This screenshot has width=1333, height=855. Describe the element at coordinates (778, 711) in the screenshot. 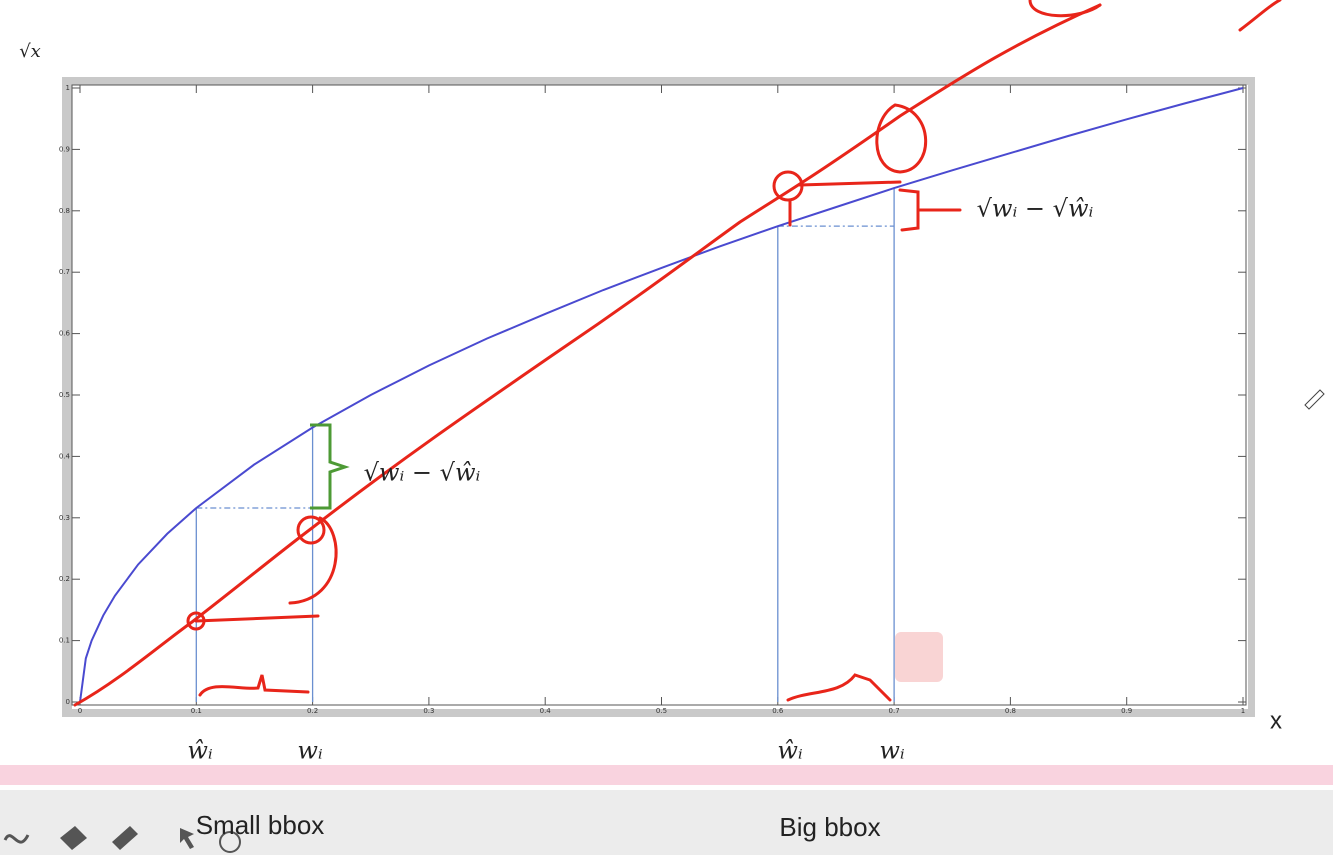

I see `x-tick-label: 0.6` at that location.